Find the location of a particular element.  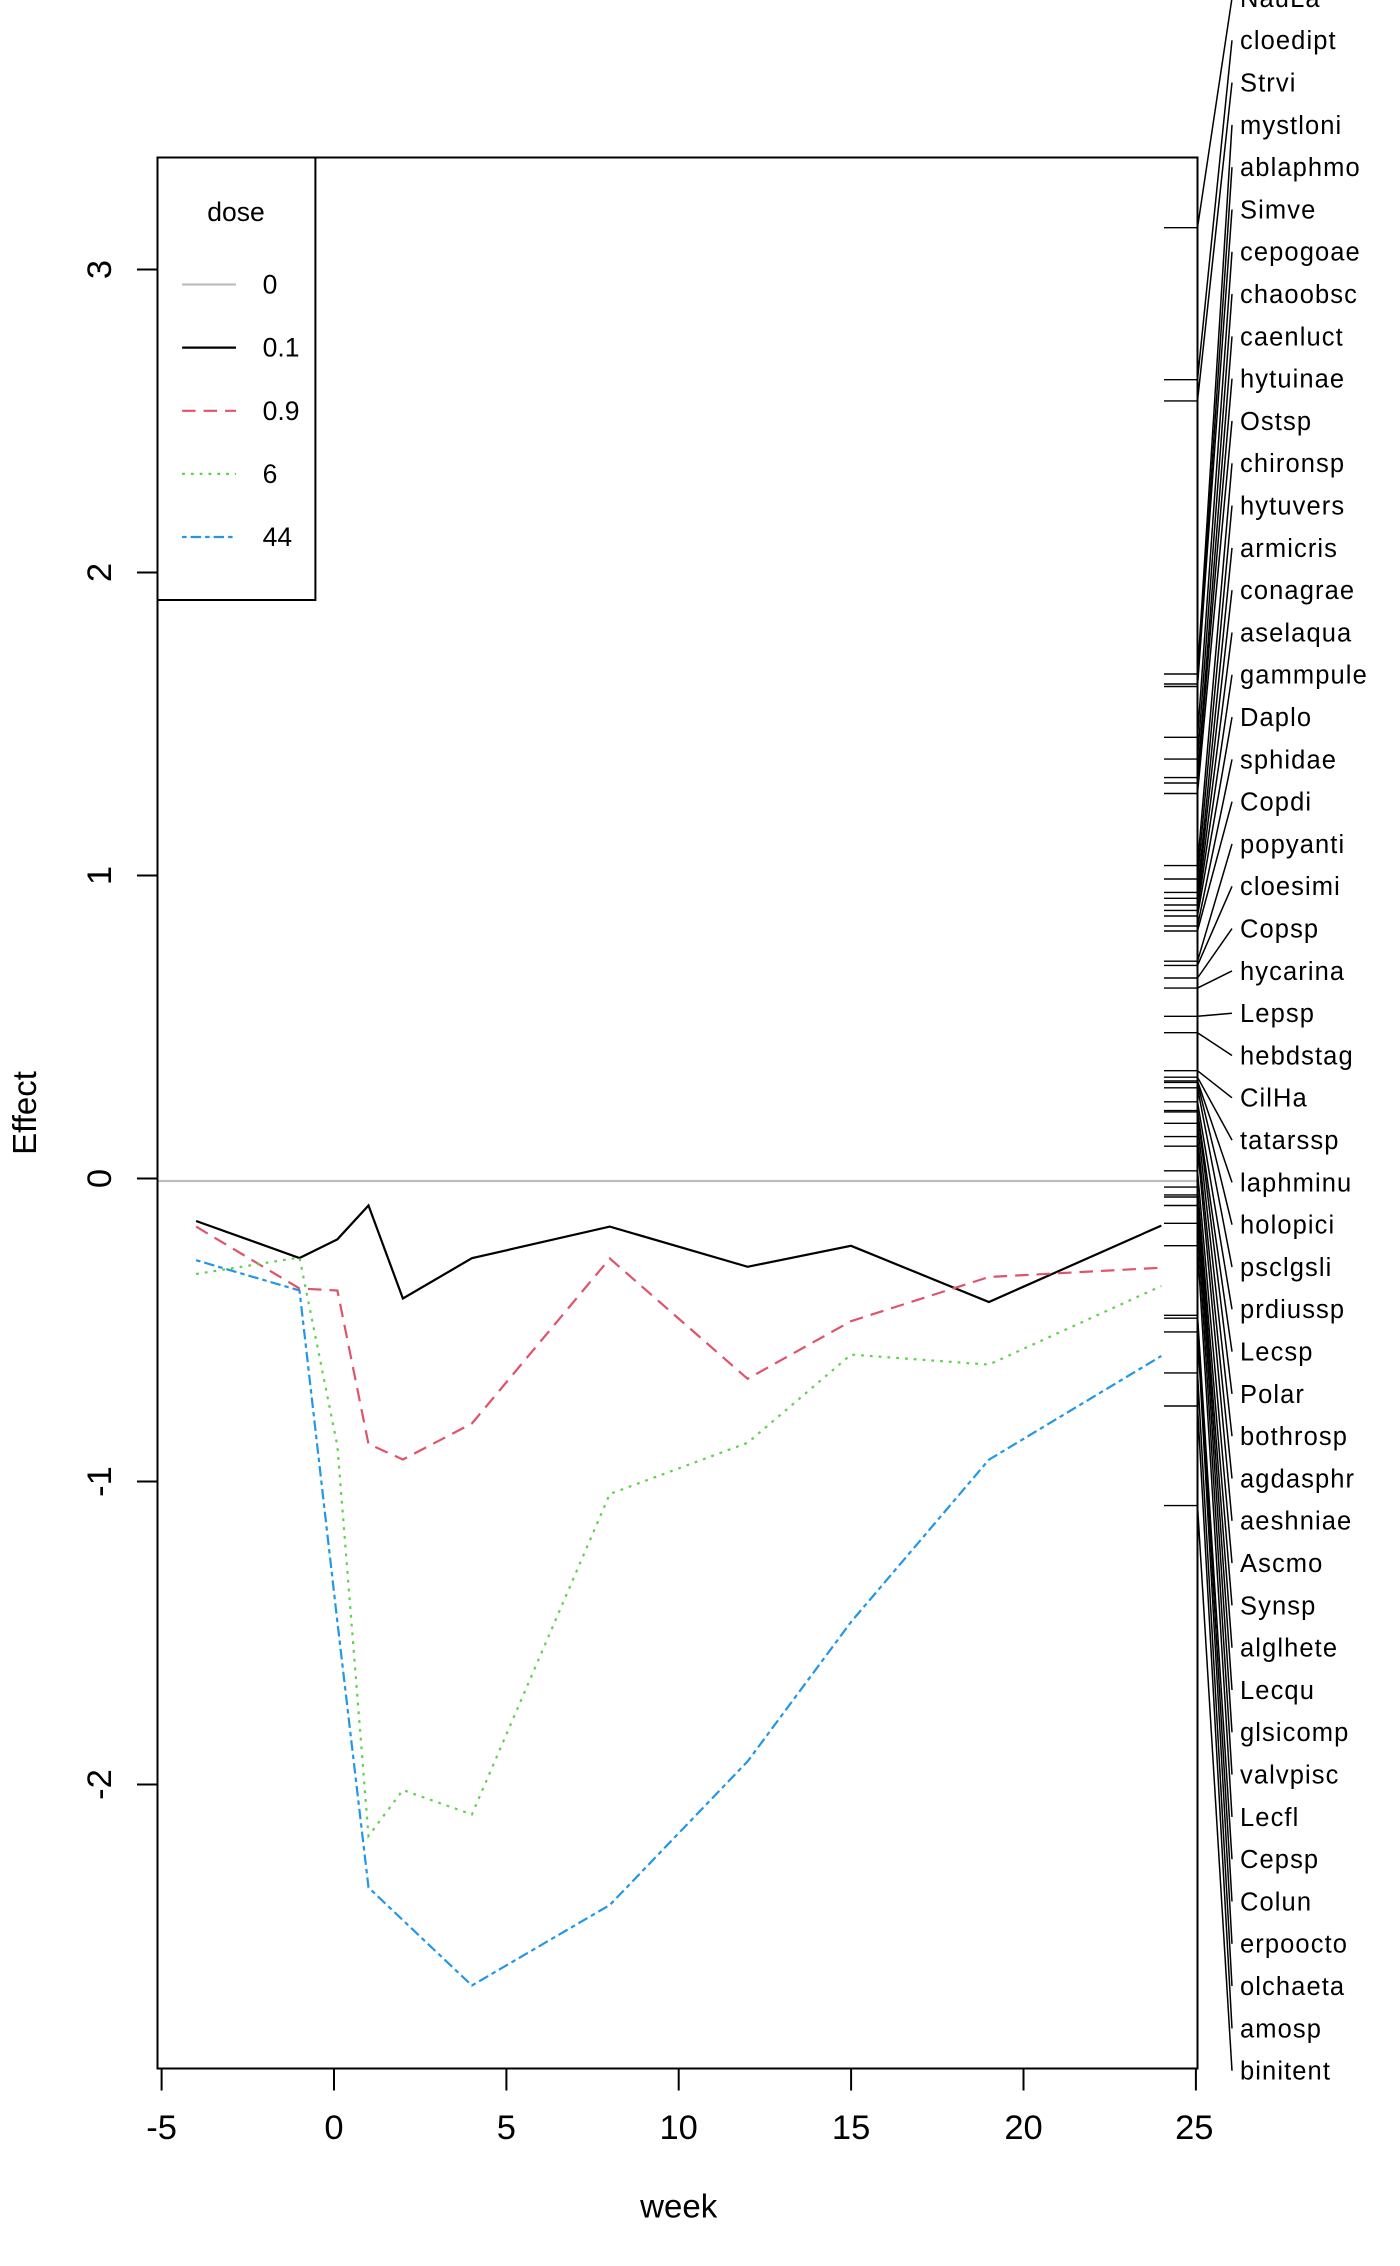

svg-text: NauLa is located at coordinates (1280, 6).